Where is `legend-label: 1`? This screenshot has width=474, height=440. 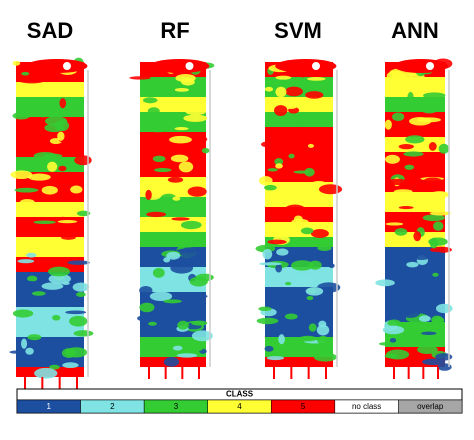 legend-label: 1 is located at coordinates (49, 406).